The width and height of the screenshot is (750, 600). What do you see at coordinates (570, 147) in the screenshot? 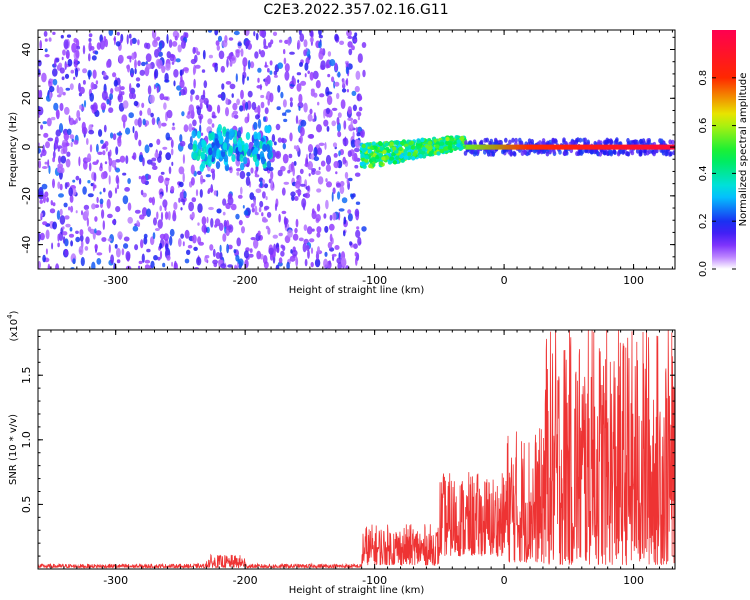
I see `signal-line` at bounding box center [570, 147].